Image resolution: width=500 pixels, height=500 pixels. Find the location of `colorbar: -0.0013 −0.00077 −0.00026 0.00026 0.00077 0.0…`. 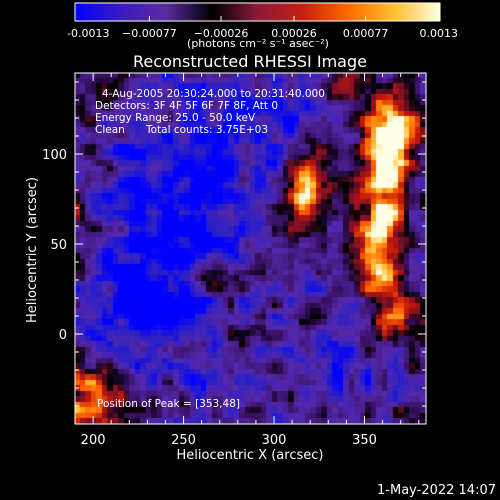

colorbar: -0.0013 −0.00077 −0.00026 0.00026 0.00077 0.0… is located at coordinates (262, 26).